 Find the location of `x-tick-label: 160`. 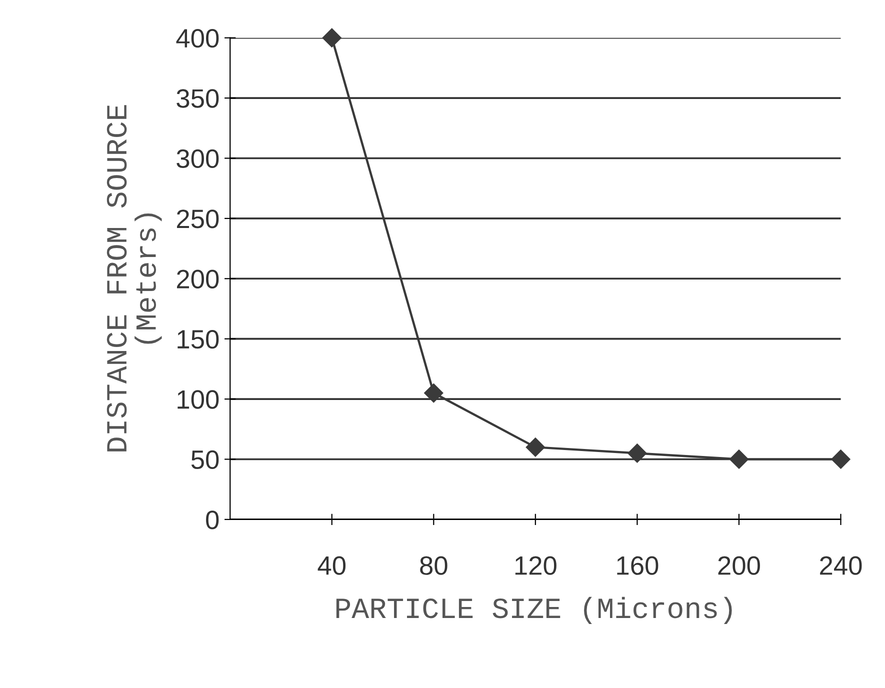

x-tick-label: 160 is located at coordinates (637, 565).